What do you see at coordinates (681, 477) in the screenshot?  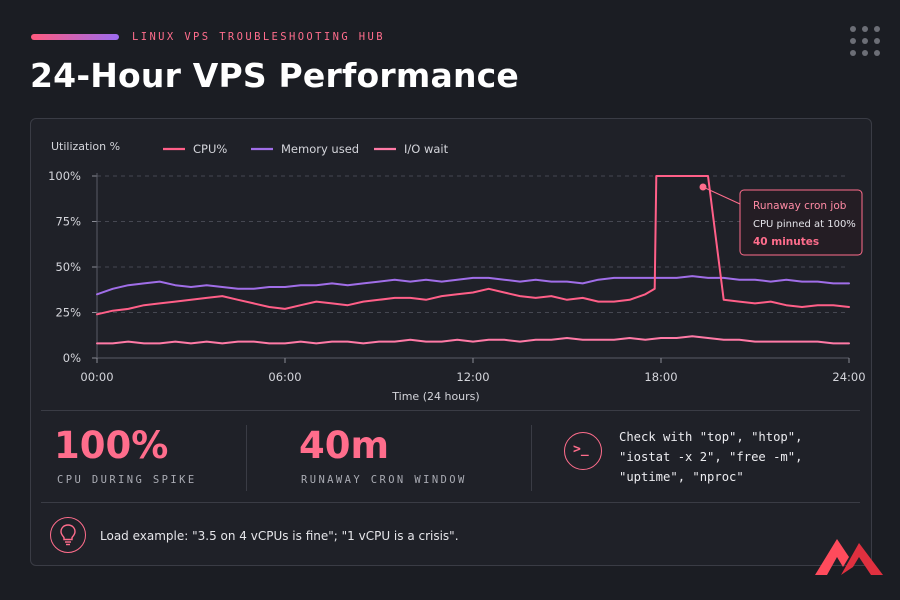 I see `command-hint-line-3: "uptime", "nproc"` at bounding box center [681, 477].